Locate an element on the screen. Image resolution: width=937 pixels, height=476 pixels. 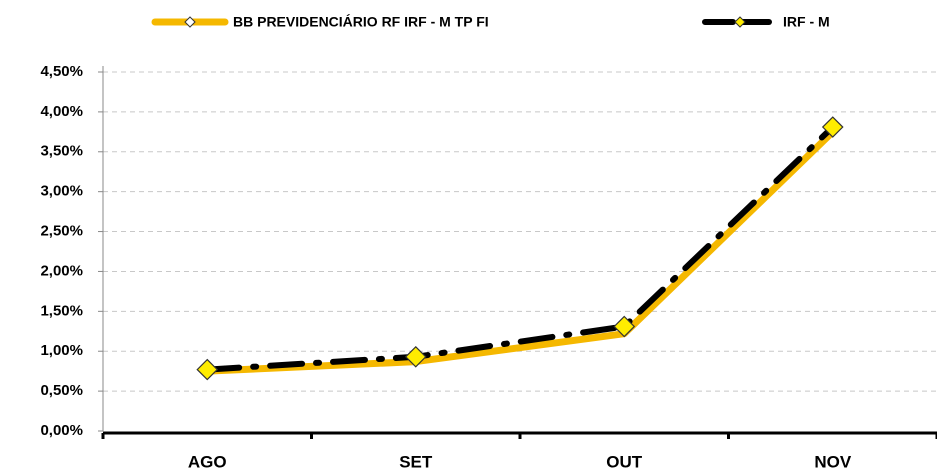
x-tick-label: NOV is located at coordinates (833, 461).